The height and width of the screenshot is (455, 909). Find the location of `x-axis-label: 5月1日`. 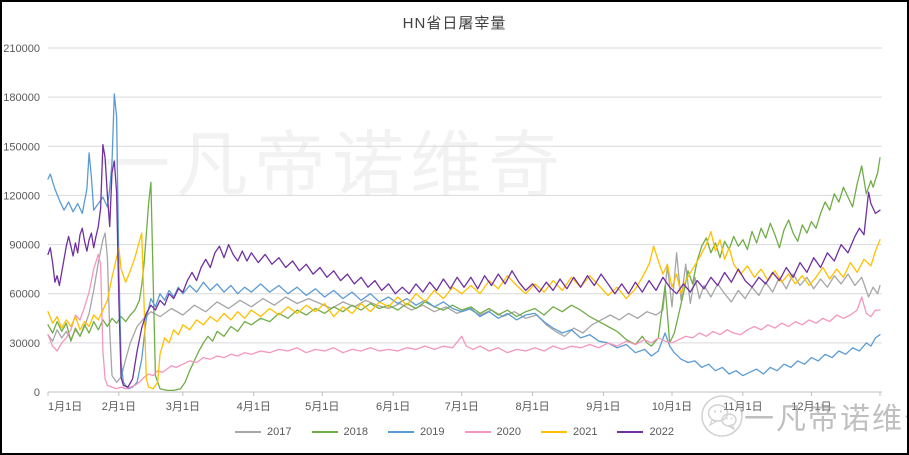

x-axis-label: 5月1日 is located at coordinates (322, 407).